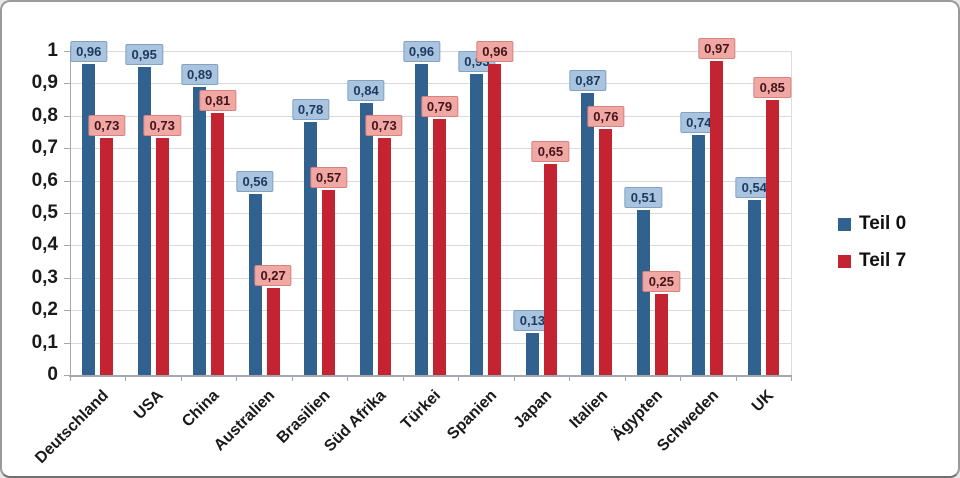 This screenshot has width=960, height=478. I want to click on bar-teil-0-s-d-afrika, so click(366, 239).